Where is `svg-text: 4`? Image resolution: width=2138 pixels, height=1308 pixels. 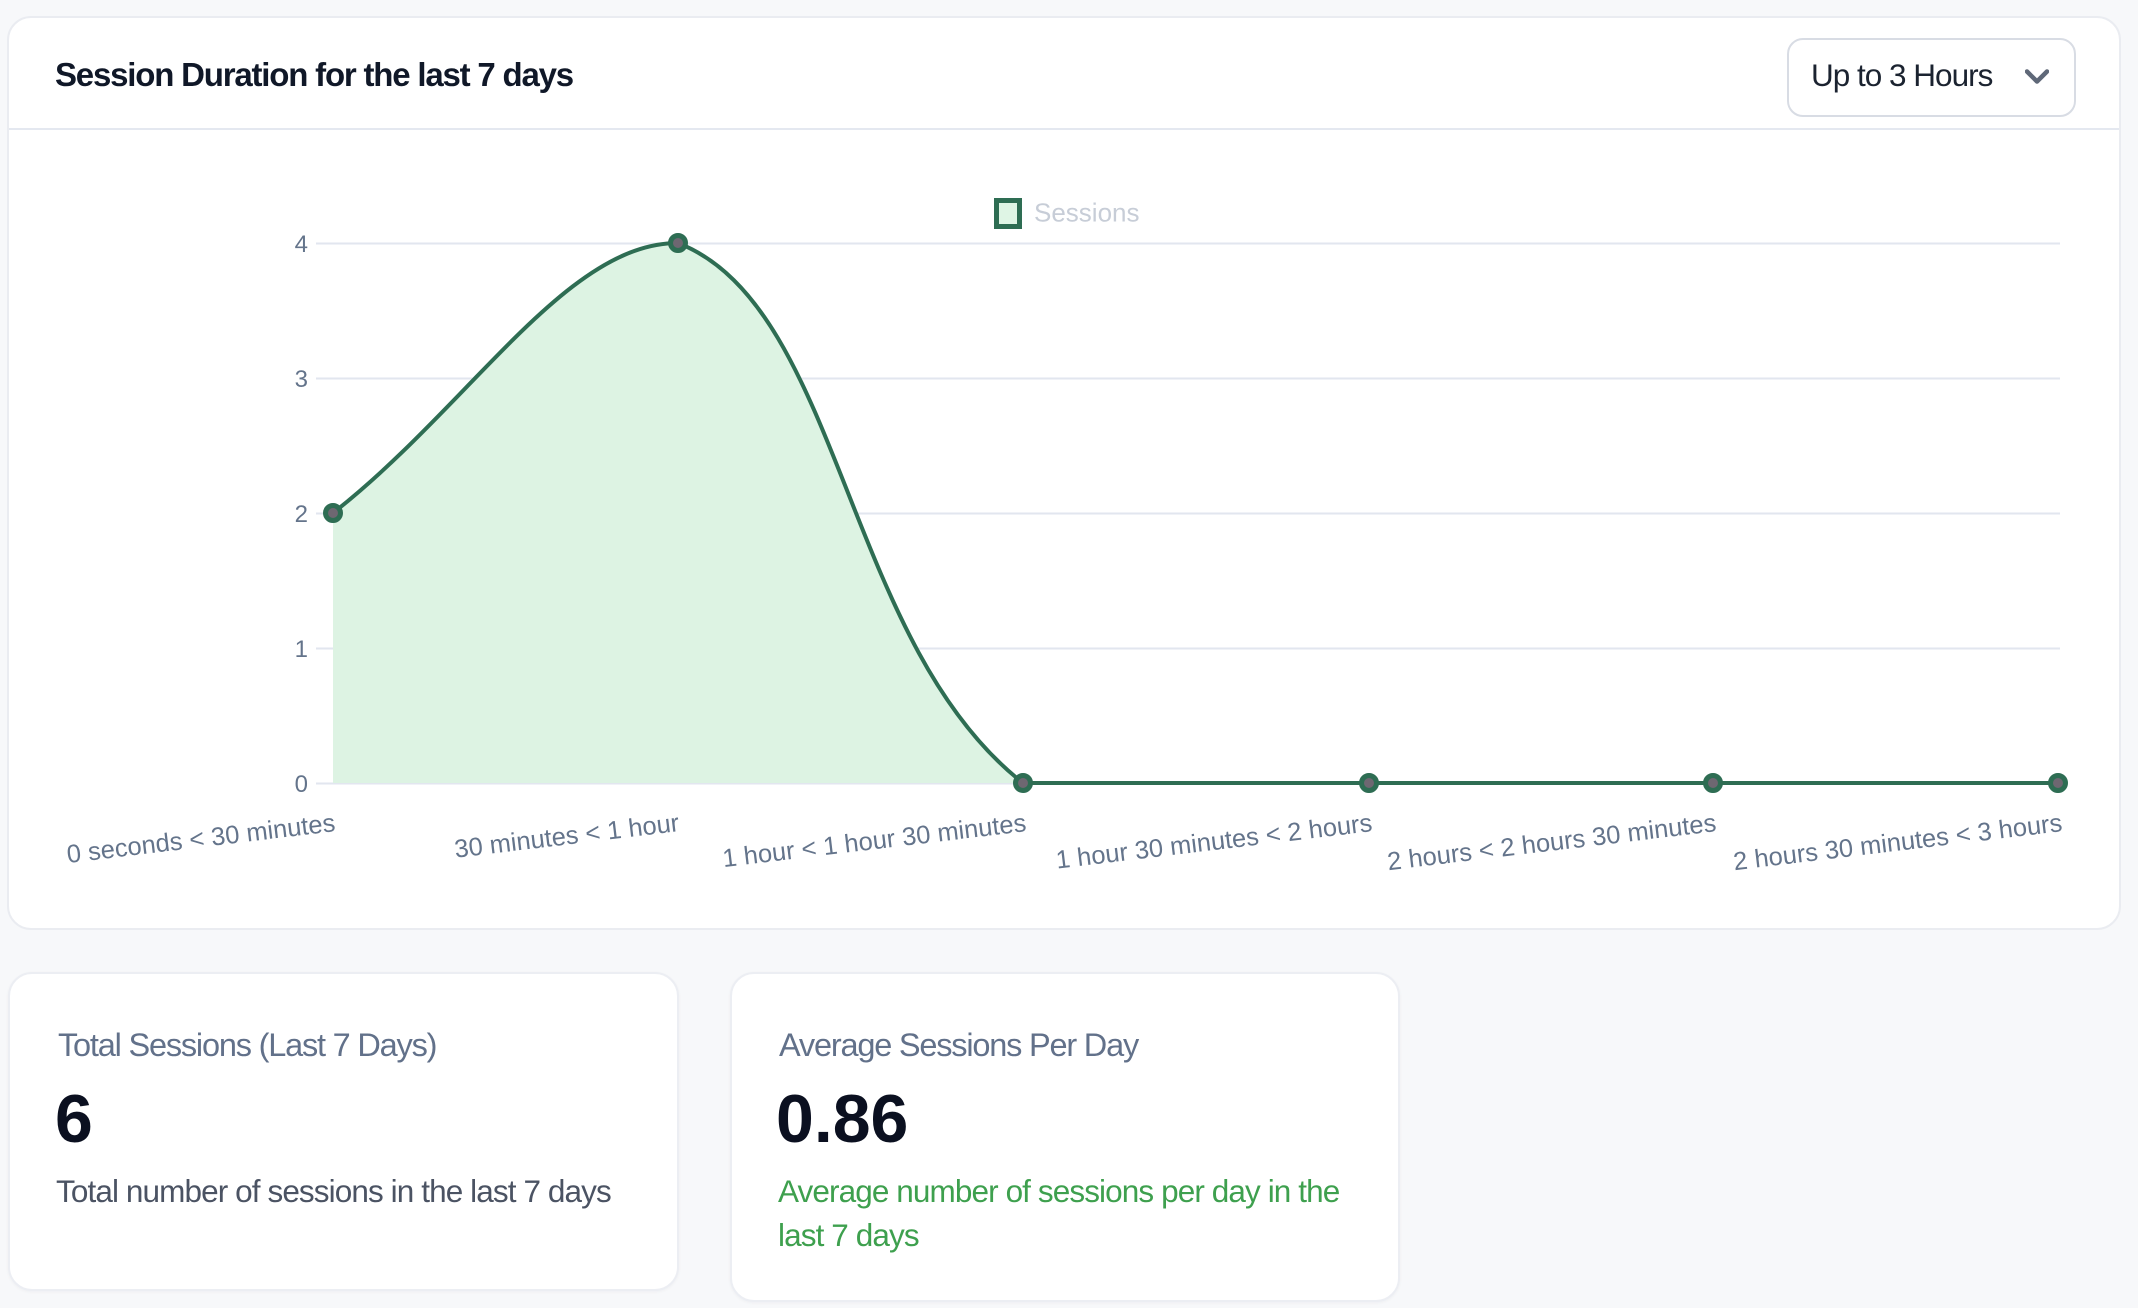
svg-text: 4 is located at coordinates (301, 244).